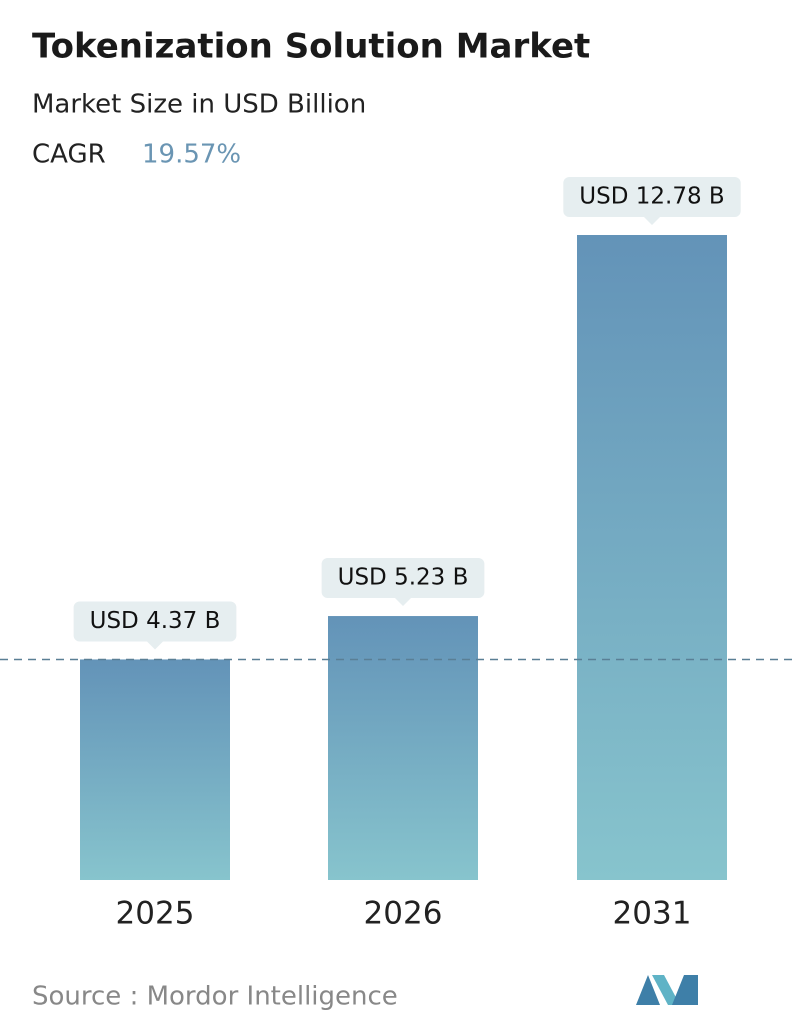 The image size is (796, 1034). Describe the element at coordinates (191, 155) in the screenshot. I see `cagr-value: 19.57%` at that location.